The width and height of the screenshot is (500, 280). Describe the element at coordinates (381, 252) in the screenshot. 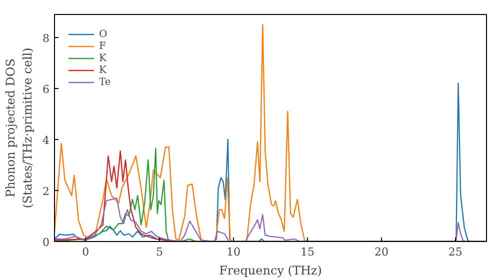

I see `x-tick-label: 20` at that location.